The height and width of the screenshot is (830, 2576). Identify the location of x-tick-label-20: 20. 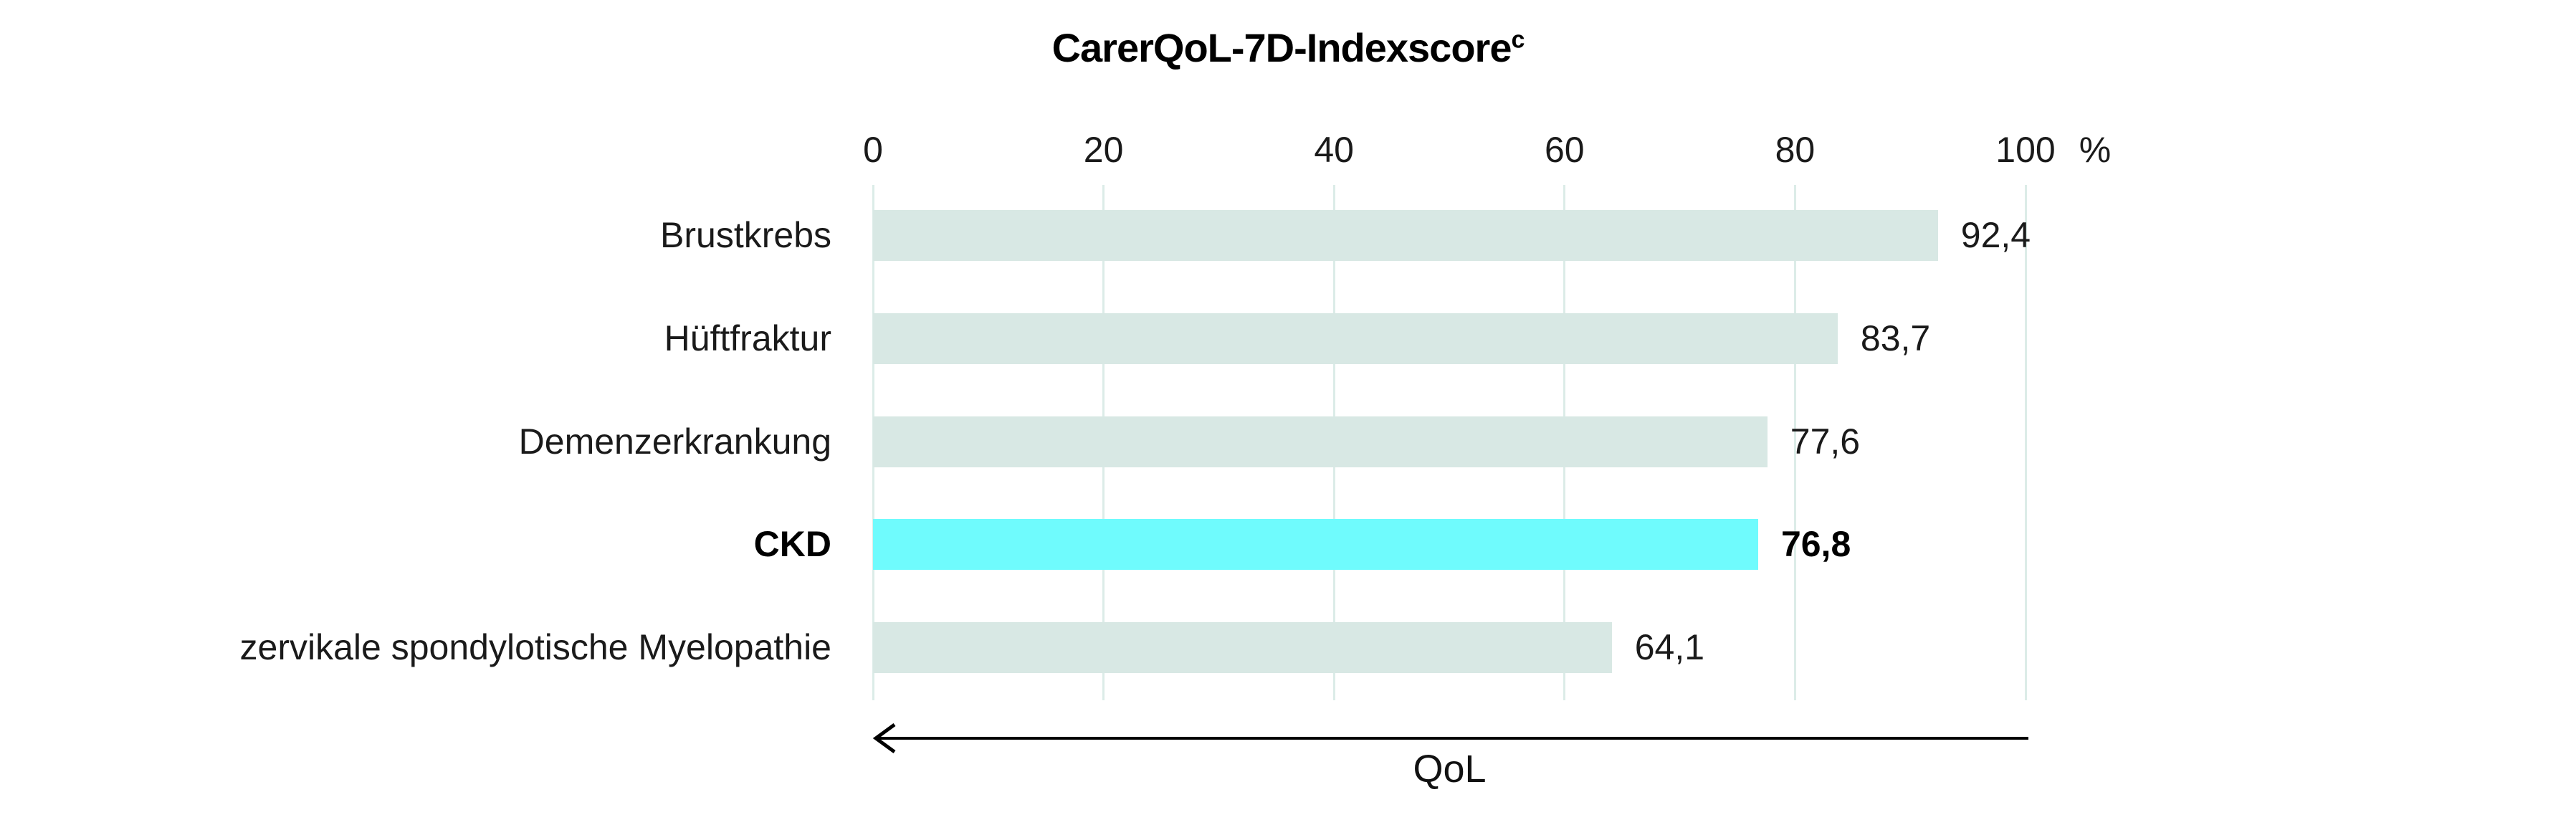
(1103, 150).